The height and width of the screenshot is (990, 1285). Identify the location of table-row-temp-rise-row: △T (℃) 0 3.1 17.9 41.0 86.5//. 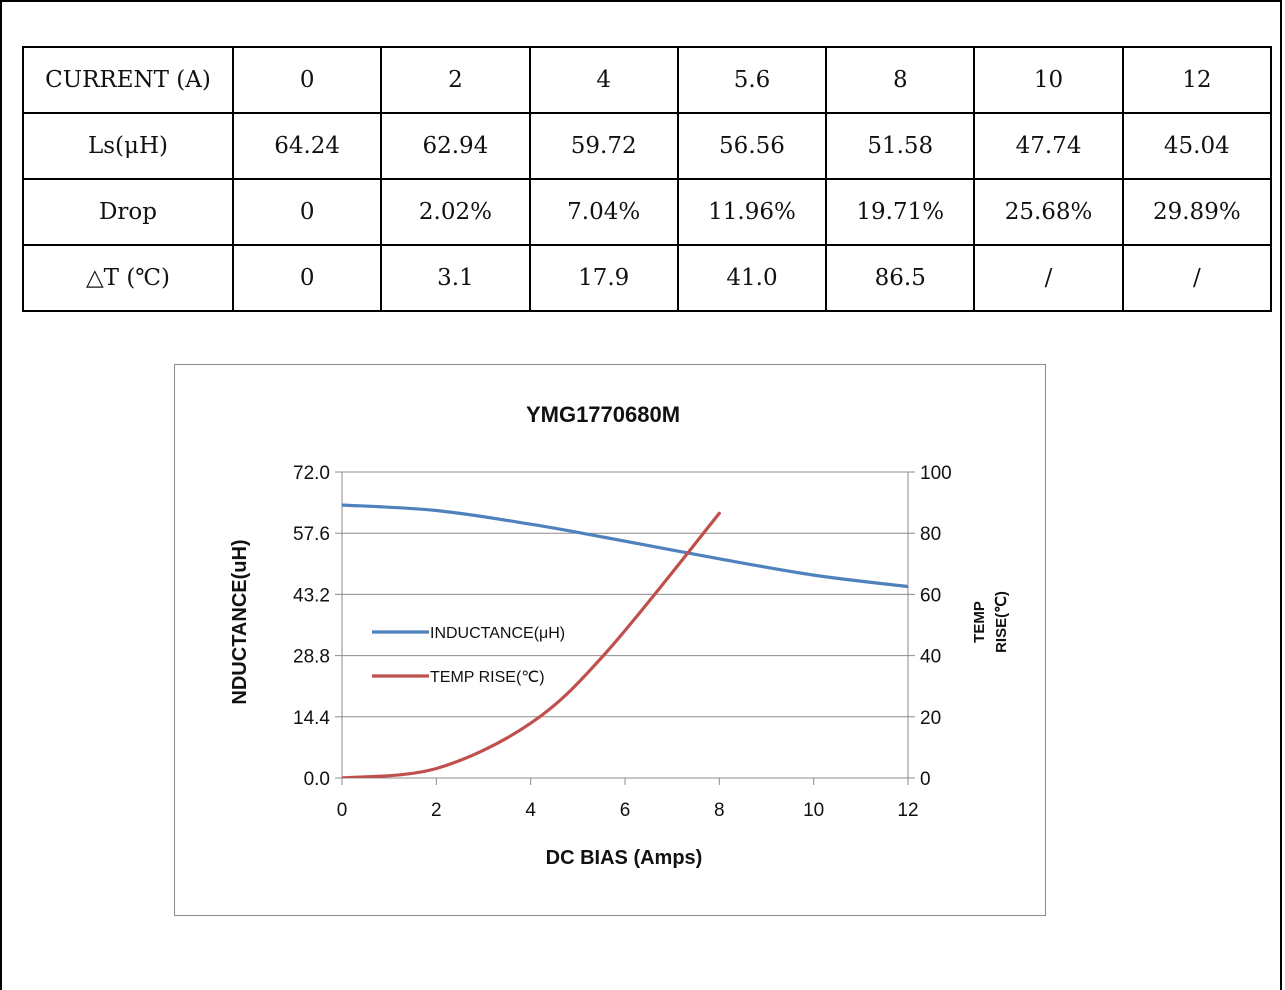
(647, 278).